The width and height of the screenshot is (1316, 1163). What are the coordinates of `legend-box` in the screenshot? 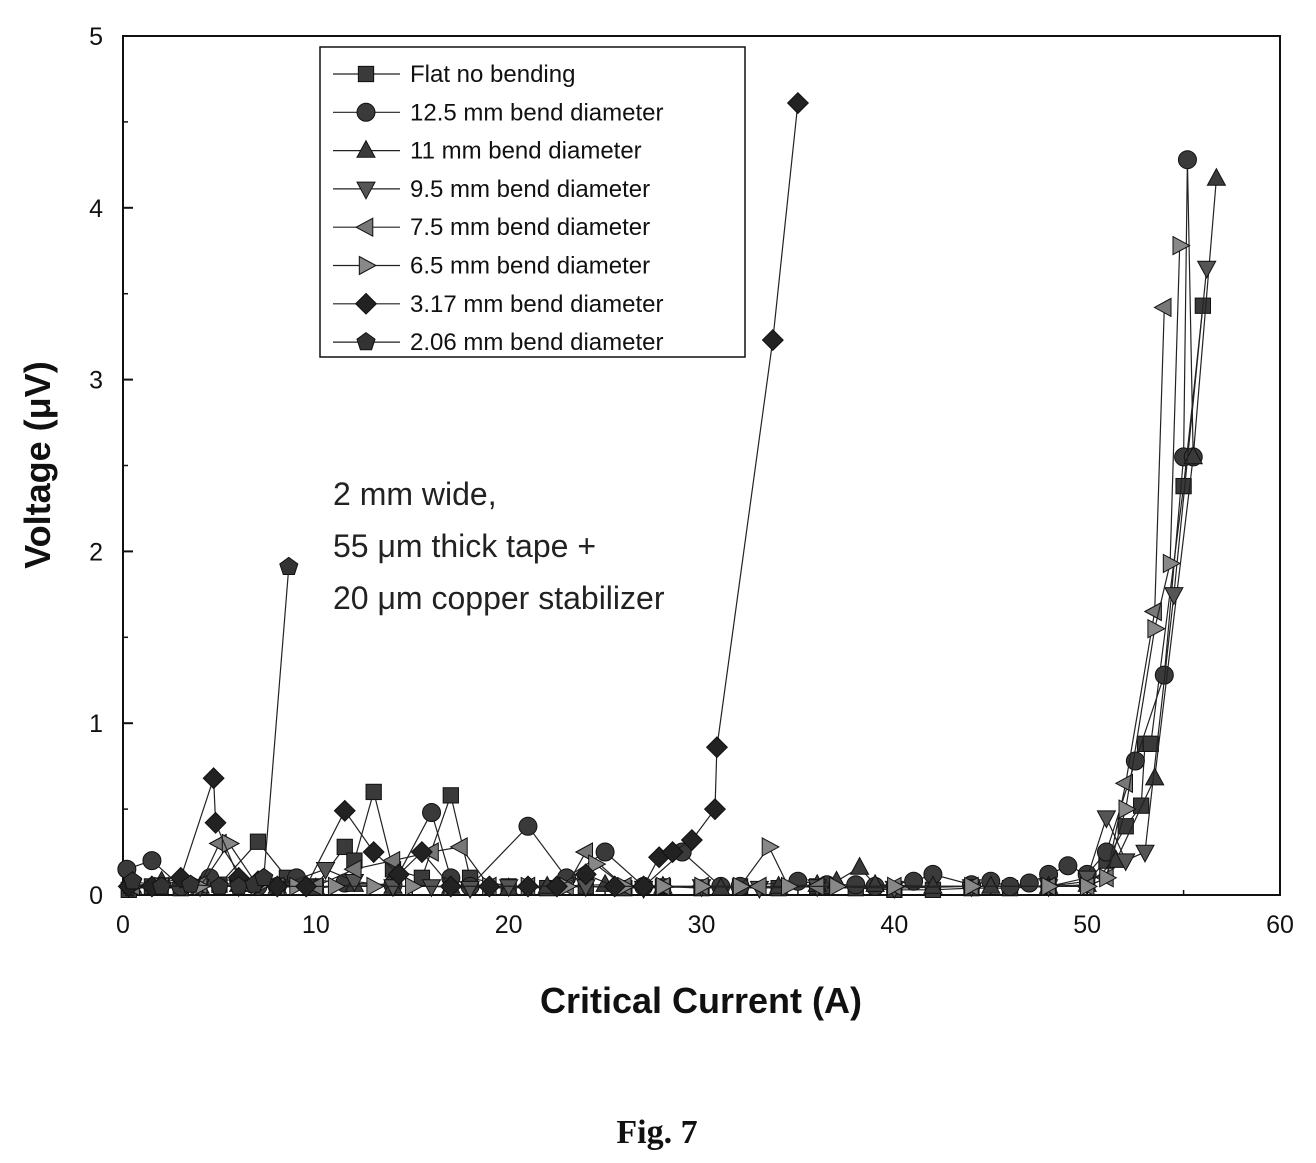 It's located at (532, 202).